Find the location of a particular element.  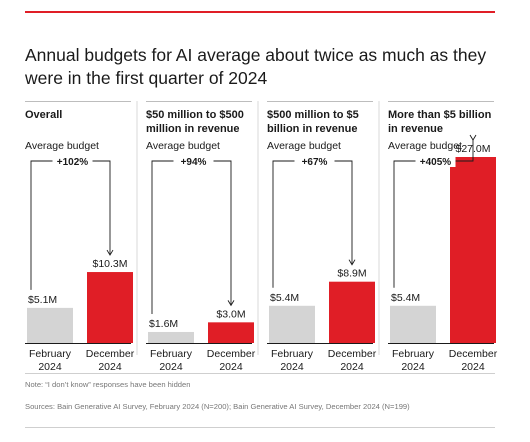

panel-subtitle: million in revenue is located at coordinates (193, 129).